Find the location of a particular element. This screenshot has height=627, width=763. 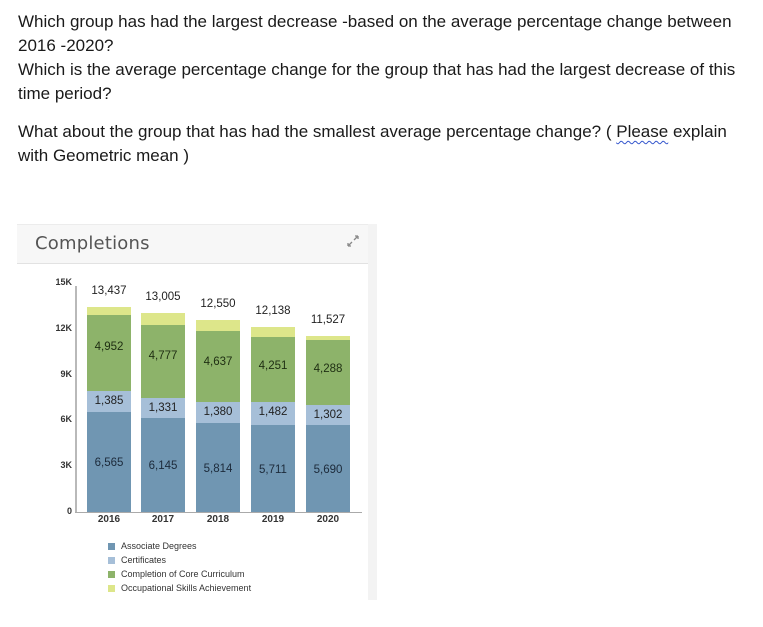

segment-value-label: 4,952 is located at coordinates (109, 347).